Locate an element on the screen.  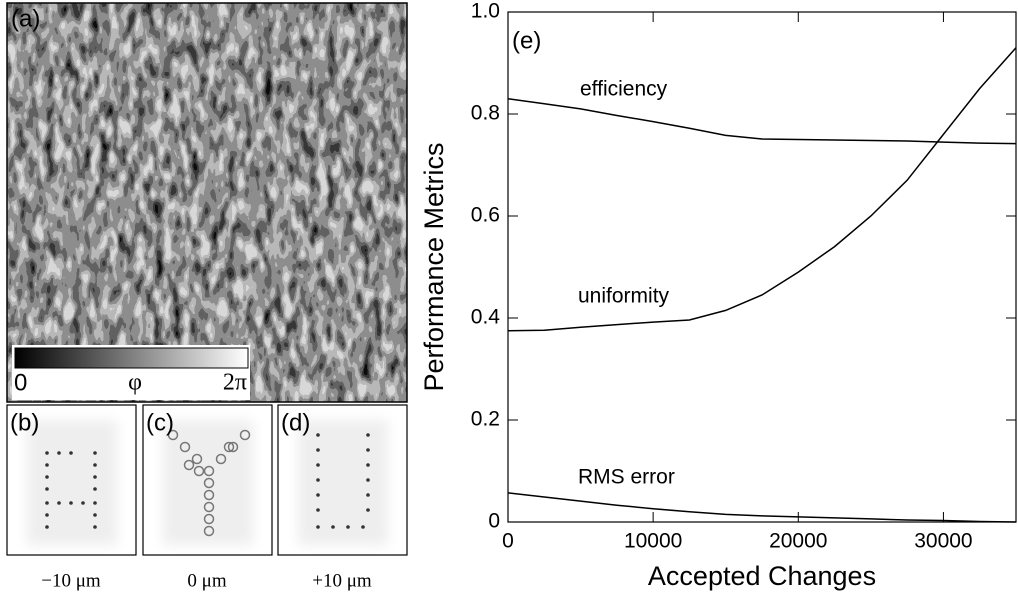
y-tick-label: 0.4 is located at coordinates (486, 317).